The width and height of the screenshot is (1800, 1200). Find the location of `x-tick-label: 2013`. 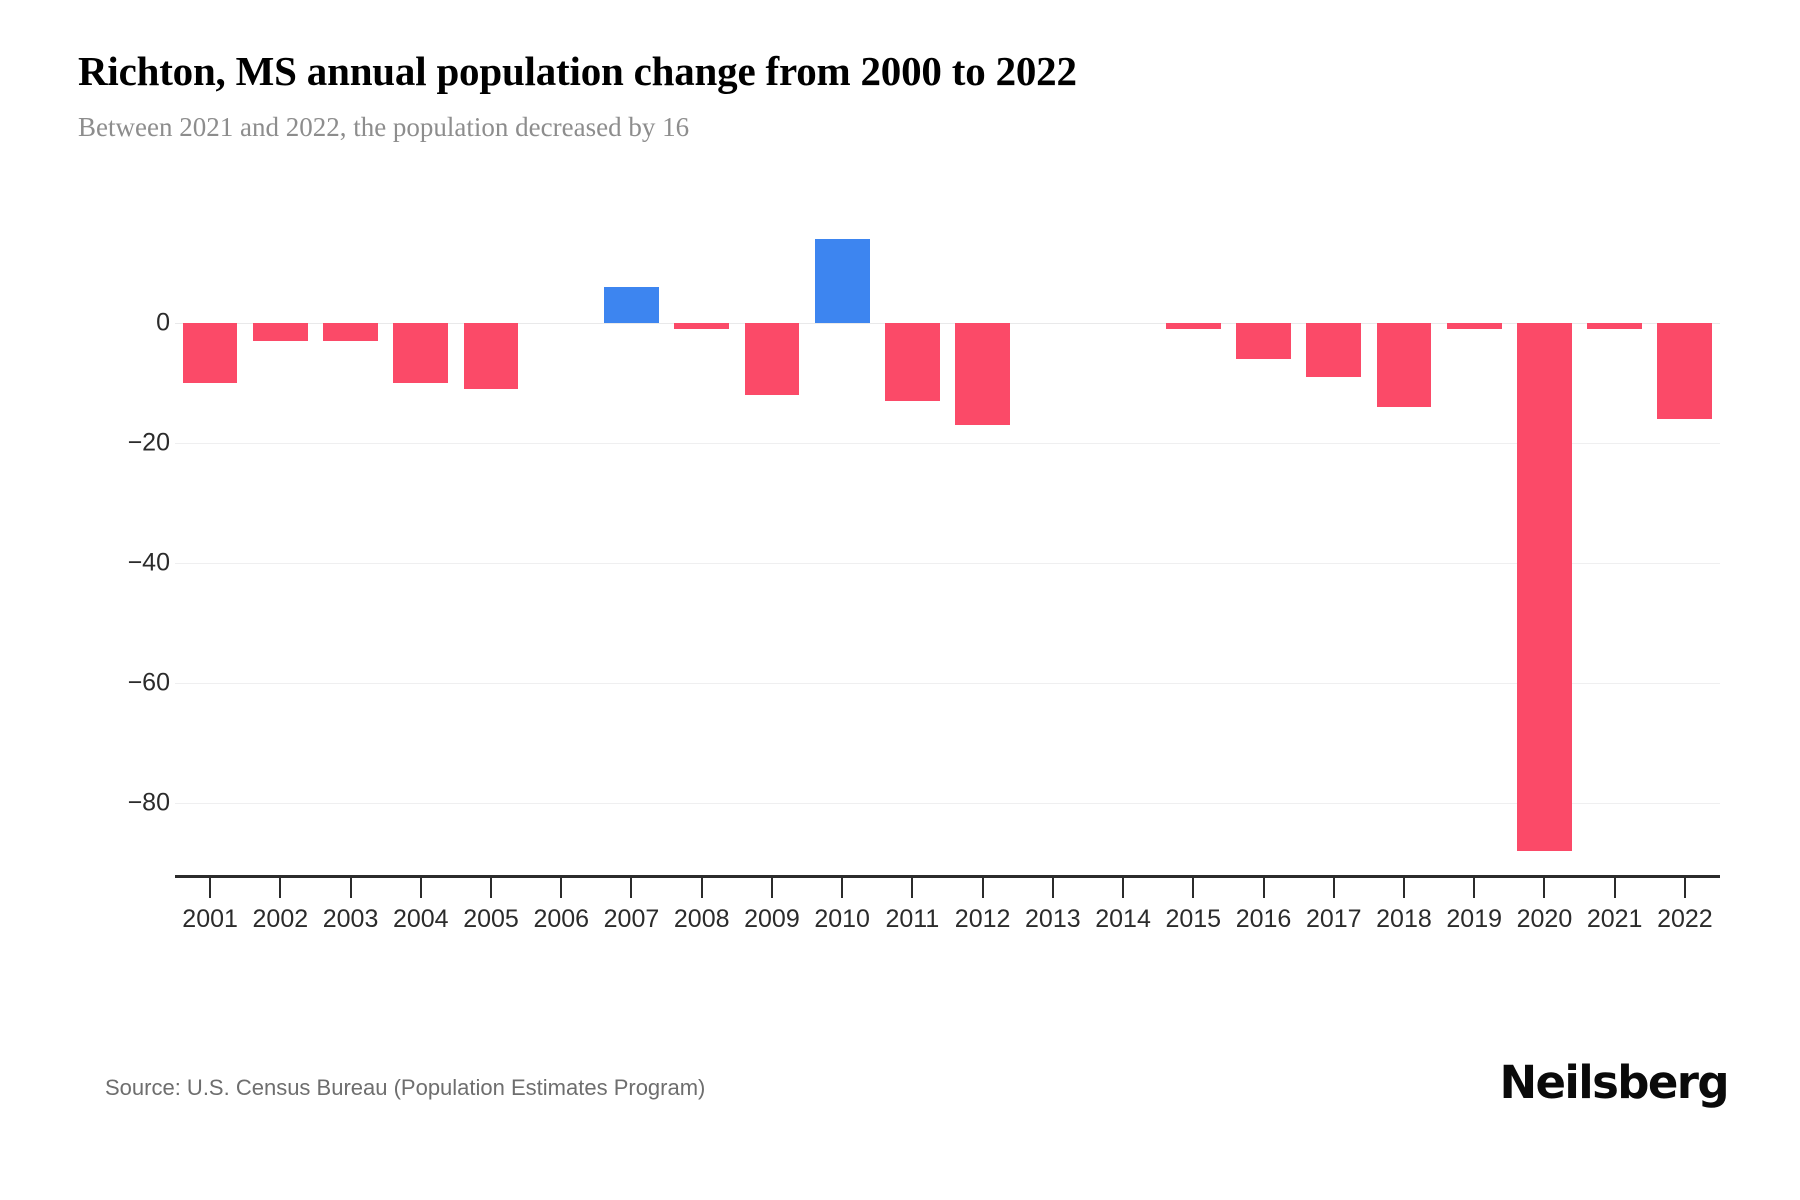

x-tick-label: 2013 is located at coordinates (1053, 919).